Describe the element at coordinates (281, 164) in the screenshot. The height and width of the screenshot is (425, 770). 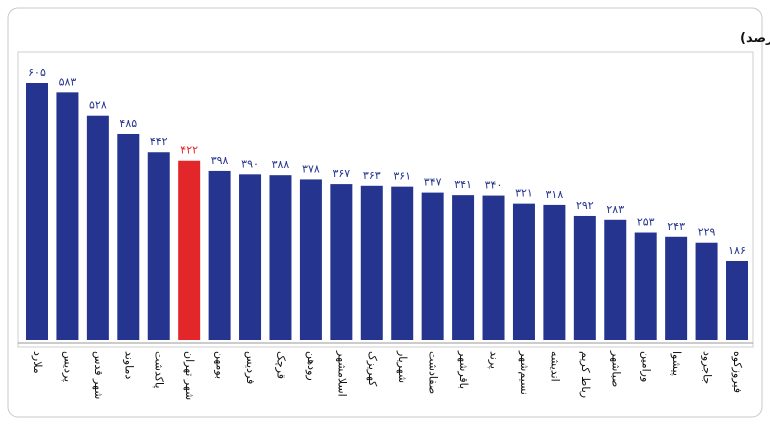
I see `value-label: ۳۸۸` at that location.